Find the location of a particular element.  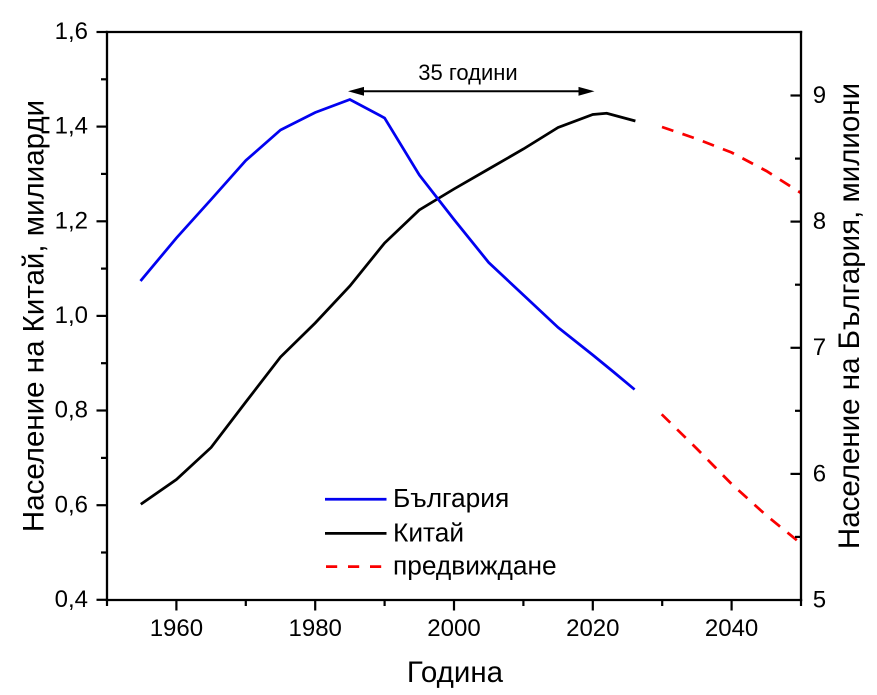

svg-text: 9 is located at coordinates (819, 95).